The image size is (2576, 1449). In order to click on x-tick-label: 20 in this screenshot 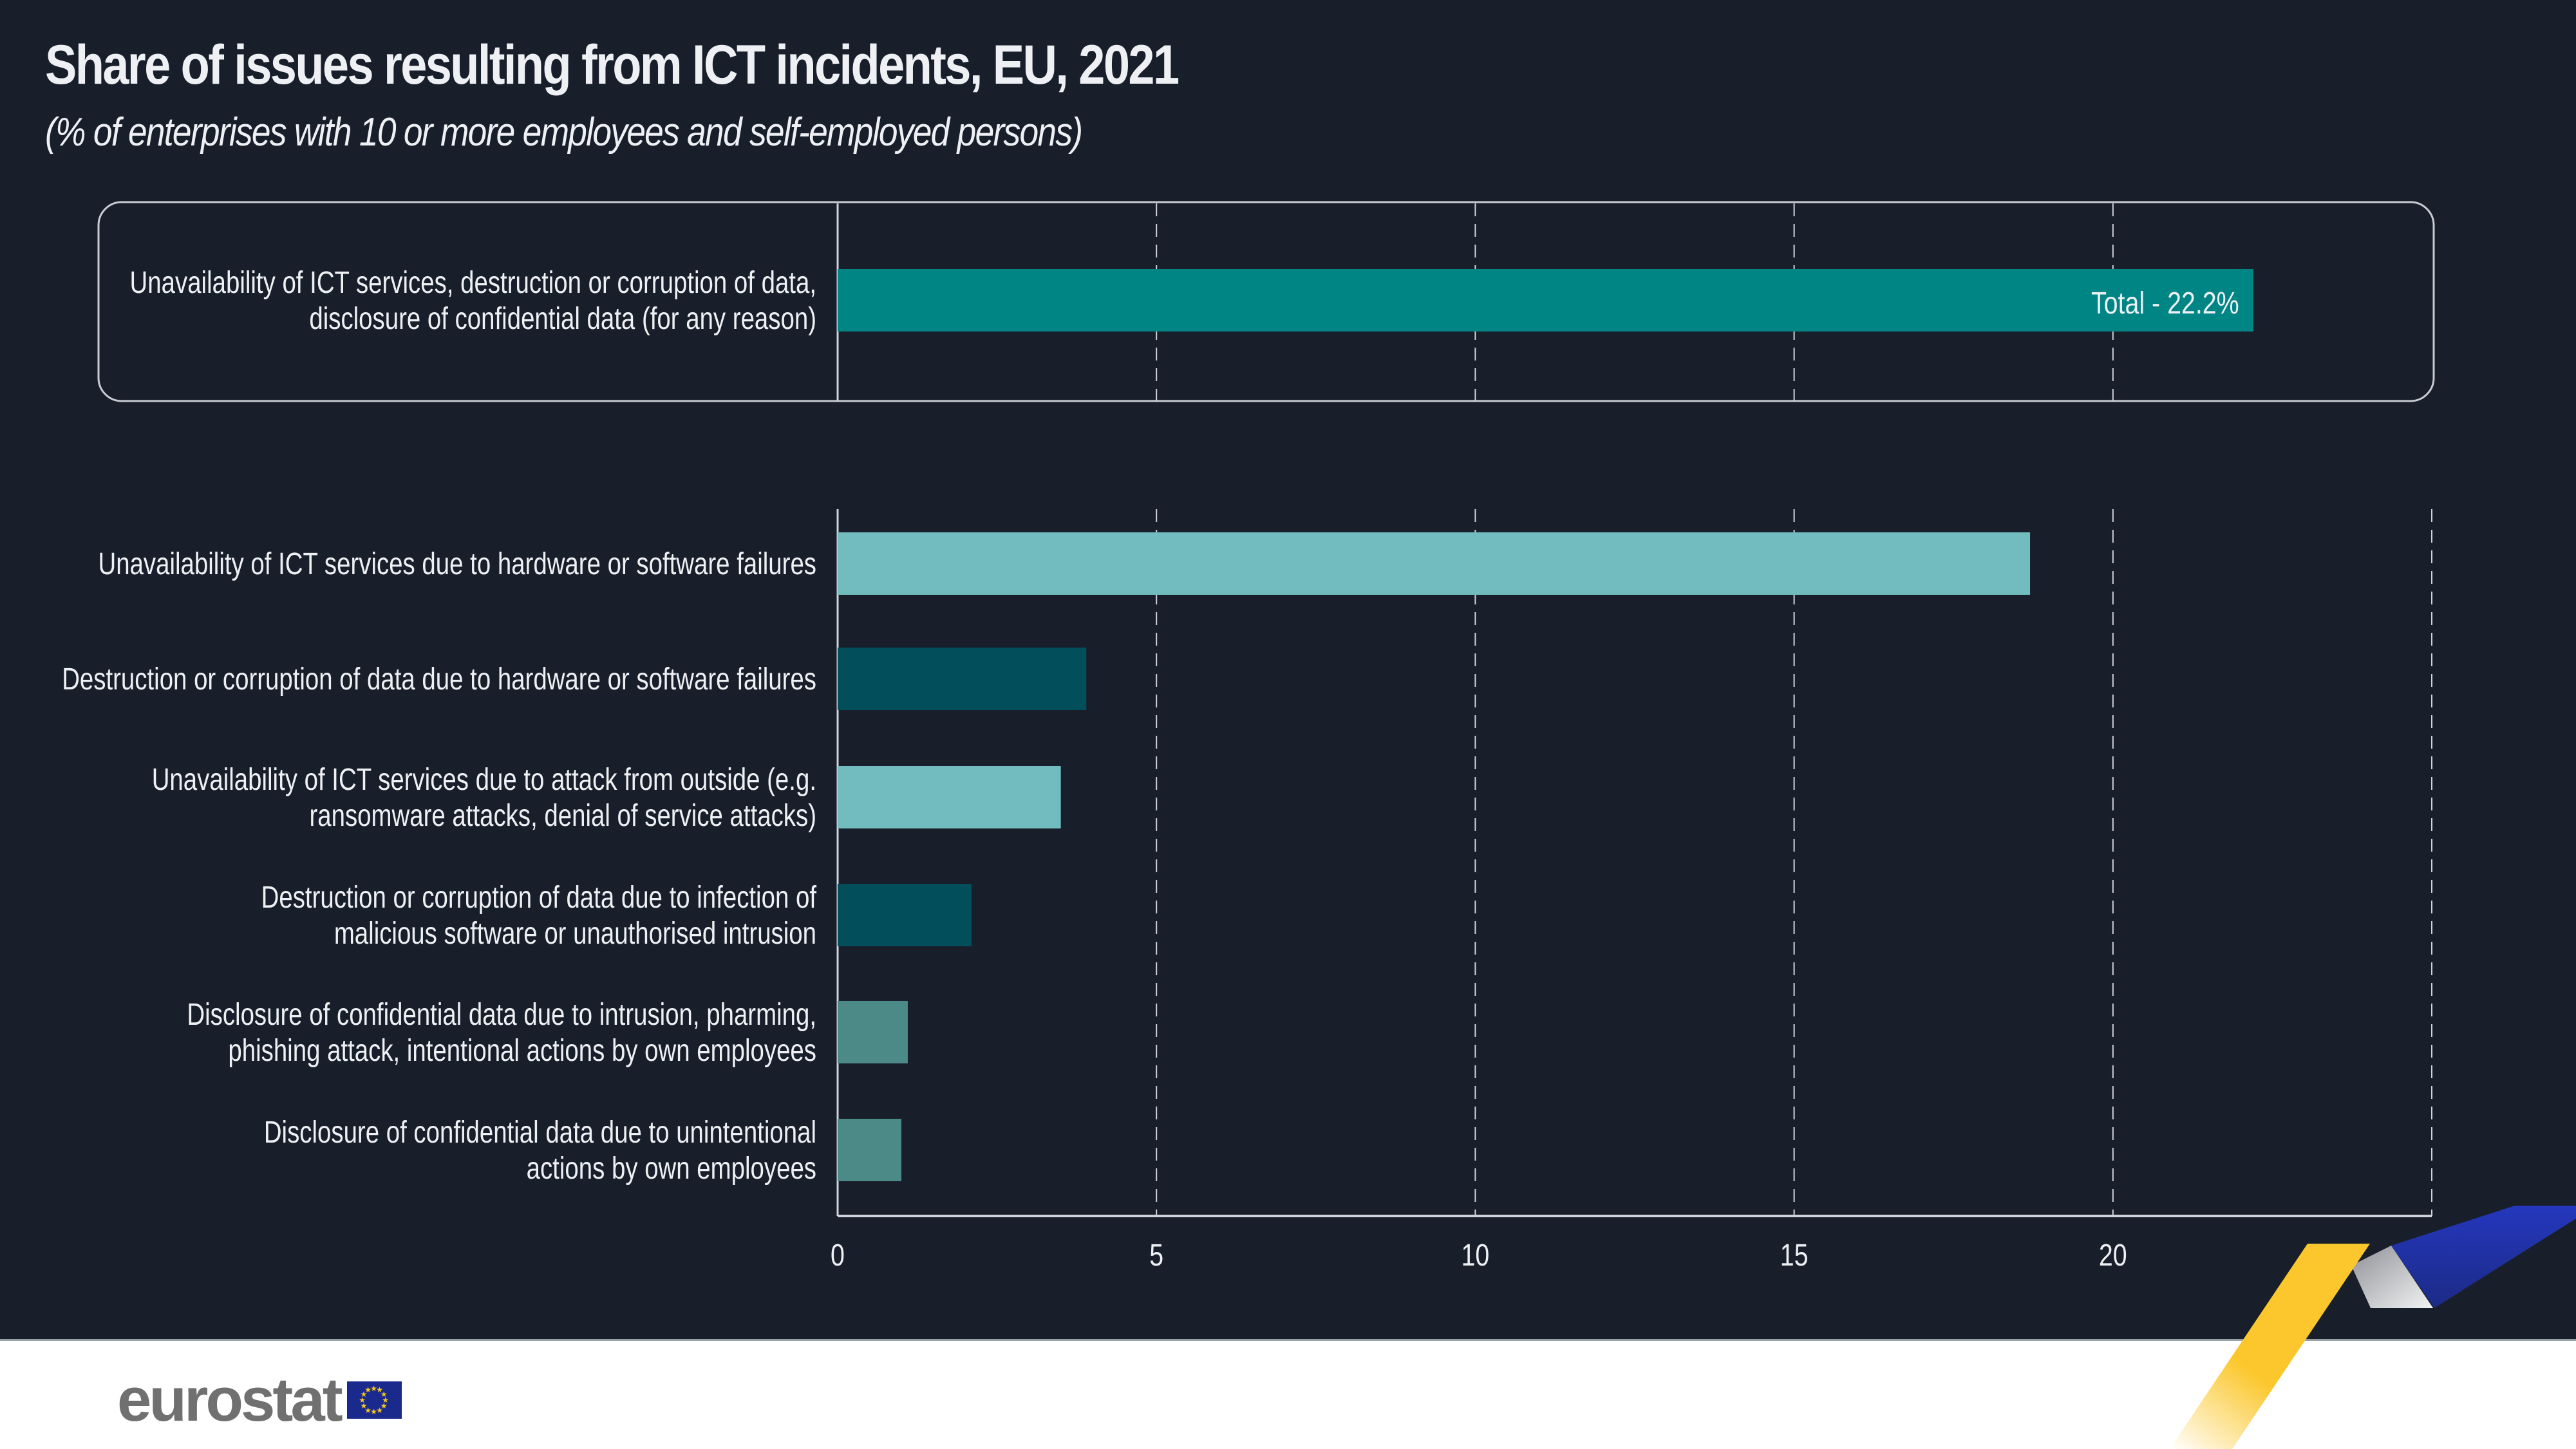, I will do `click(2113, 1256)`.